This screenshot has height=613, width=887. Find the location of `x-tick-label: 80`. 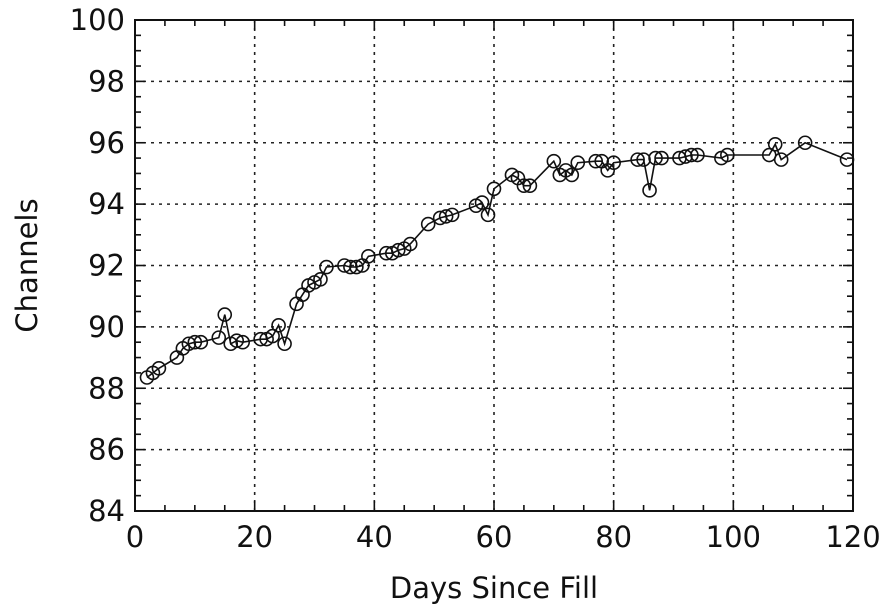

x-tick-label: 80 is located at coordinates (613, 537).